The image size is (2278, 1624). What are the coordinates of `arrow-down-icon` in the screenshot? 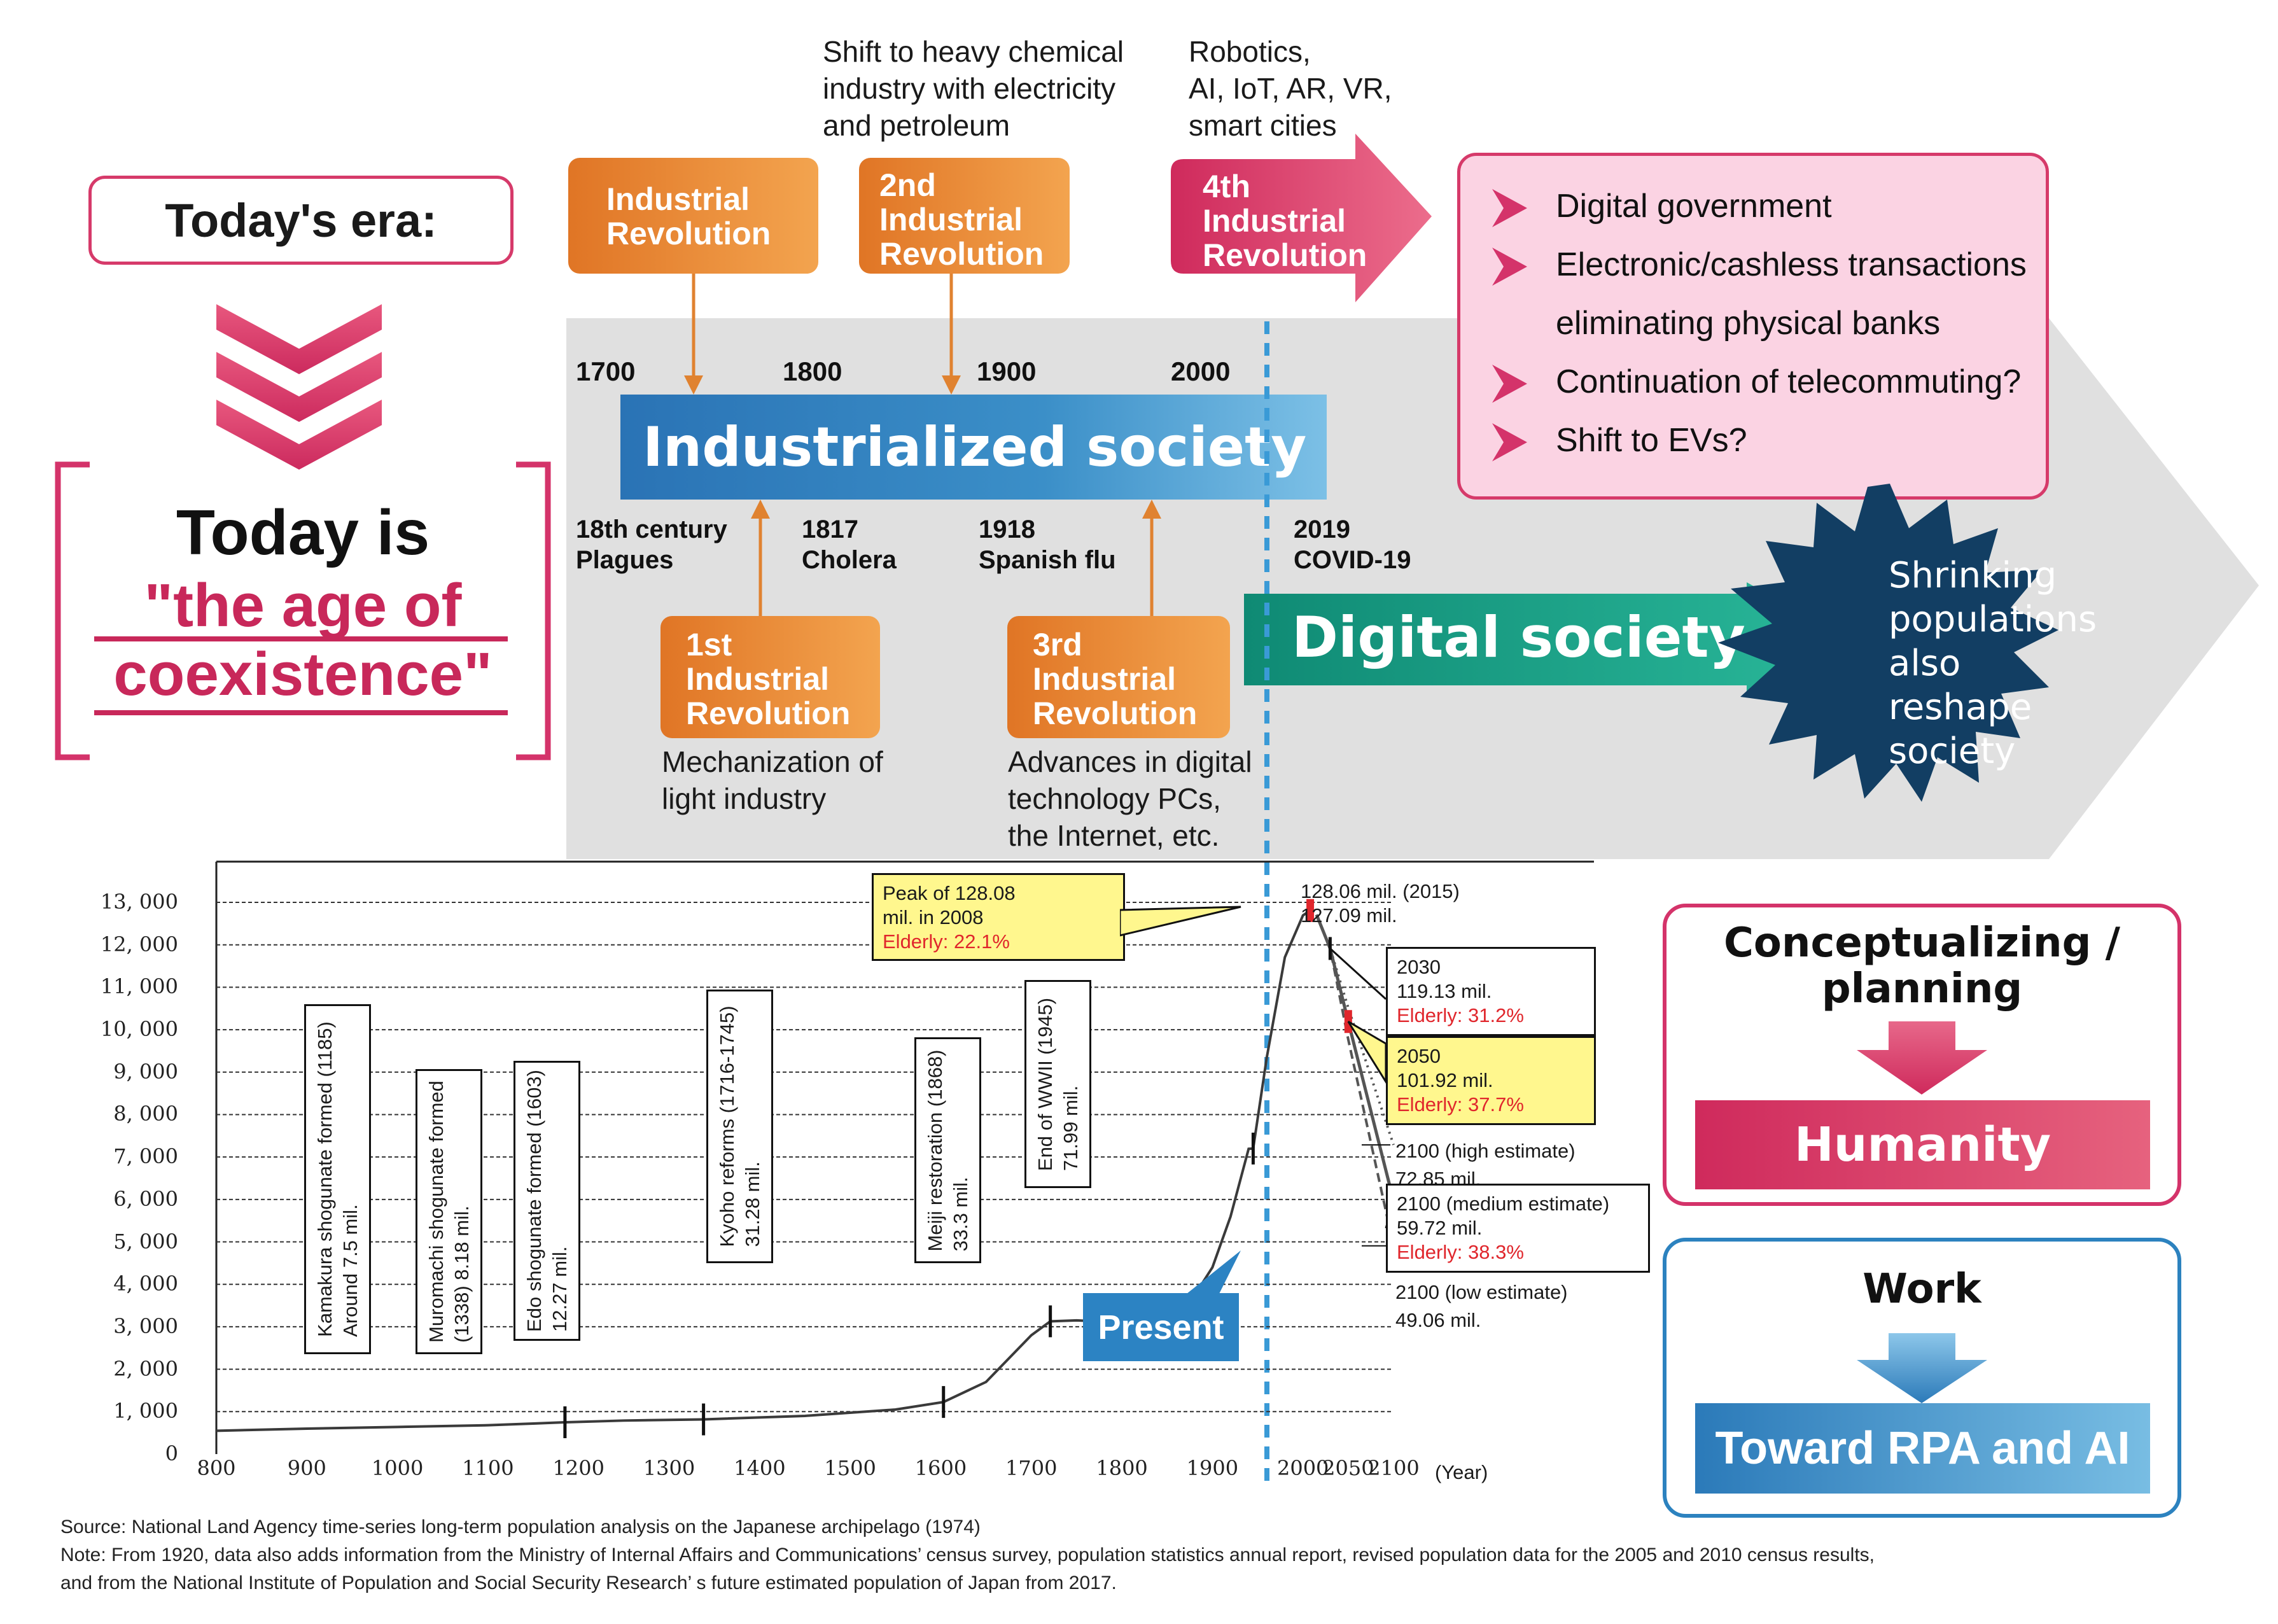 It's located at (1922, 1058).